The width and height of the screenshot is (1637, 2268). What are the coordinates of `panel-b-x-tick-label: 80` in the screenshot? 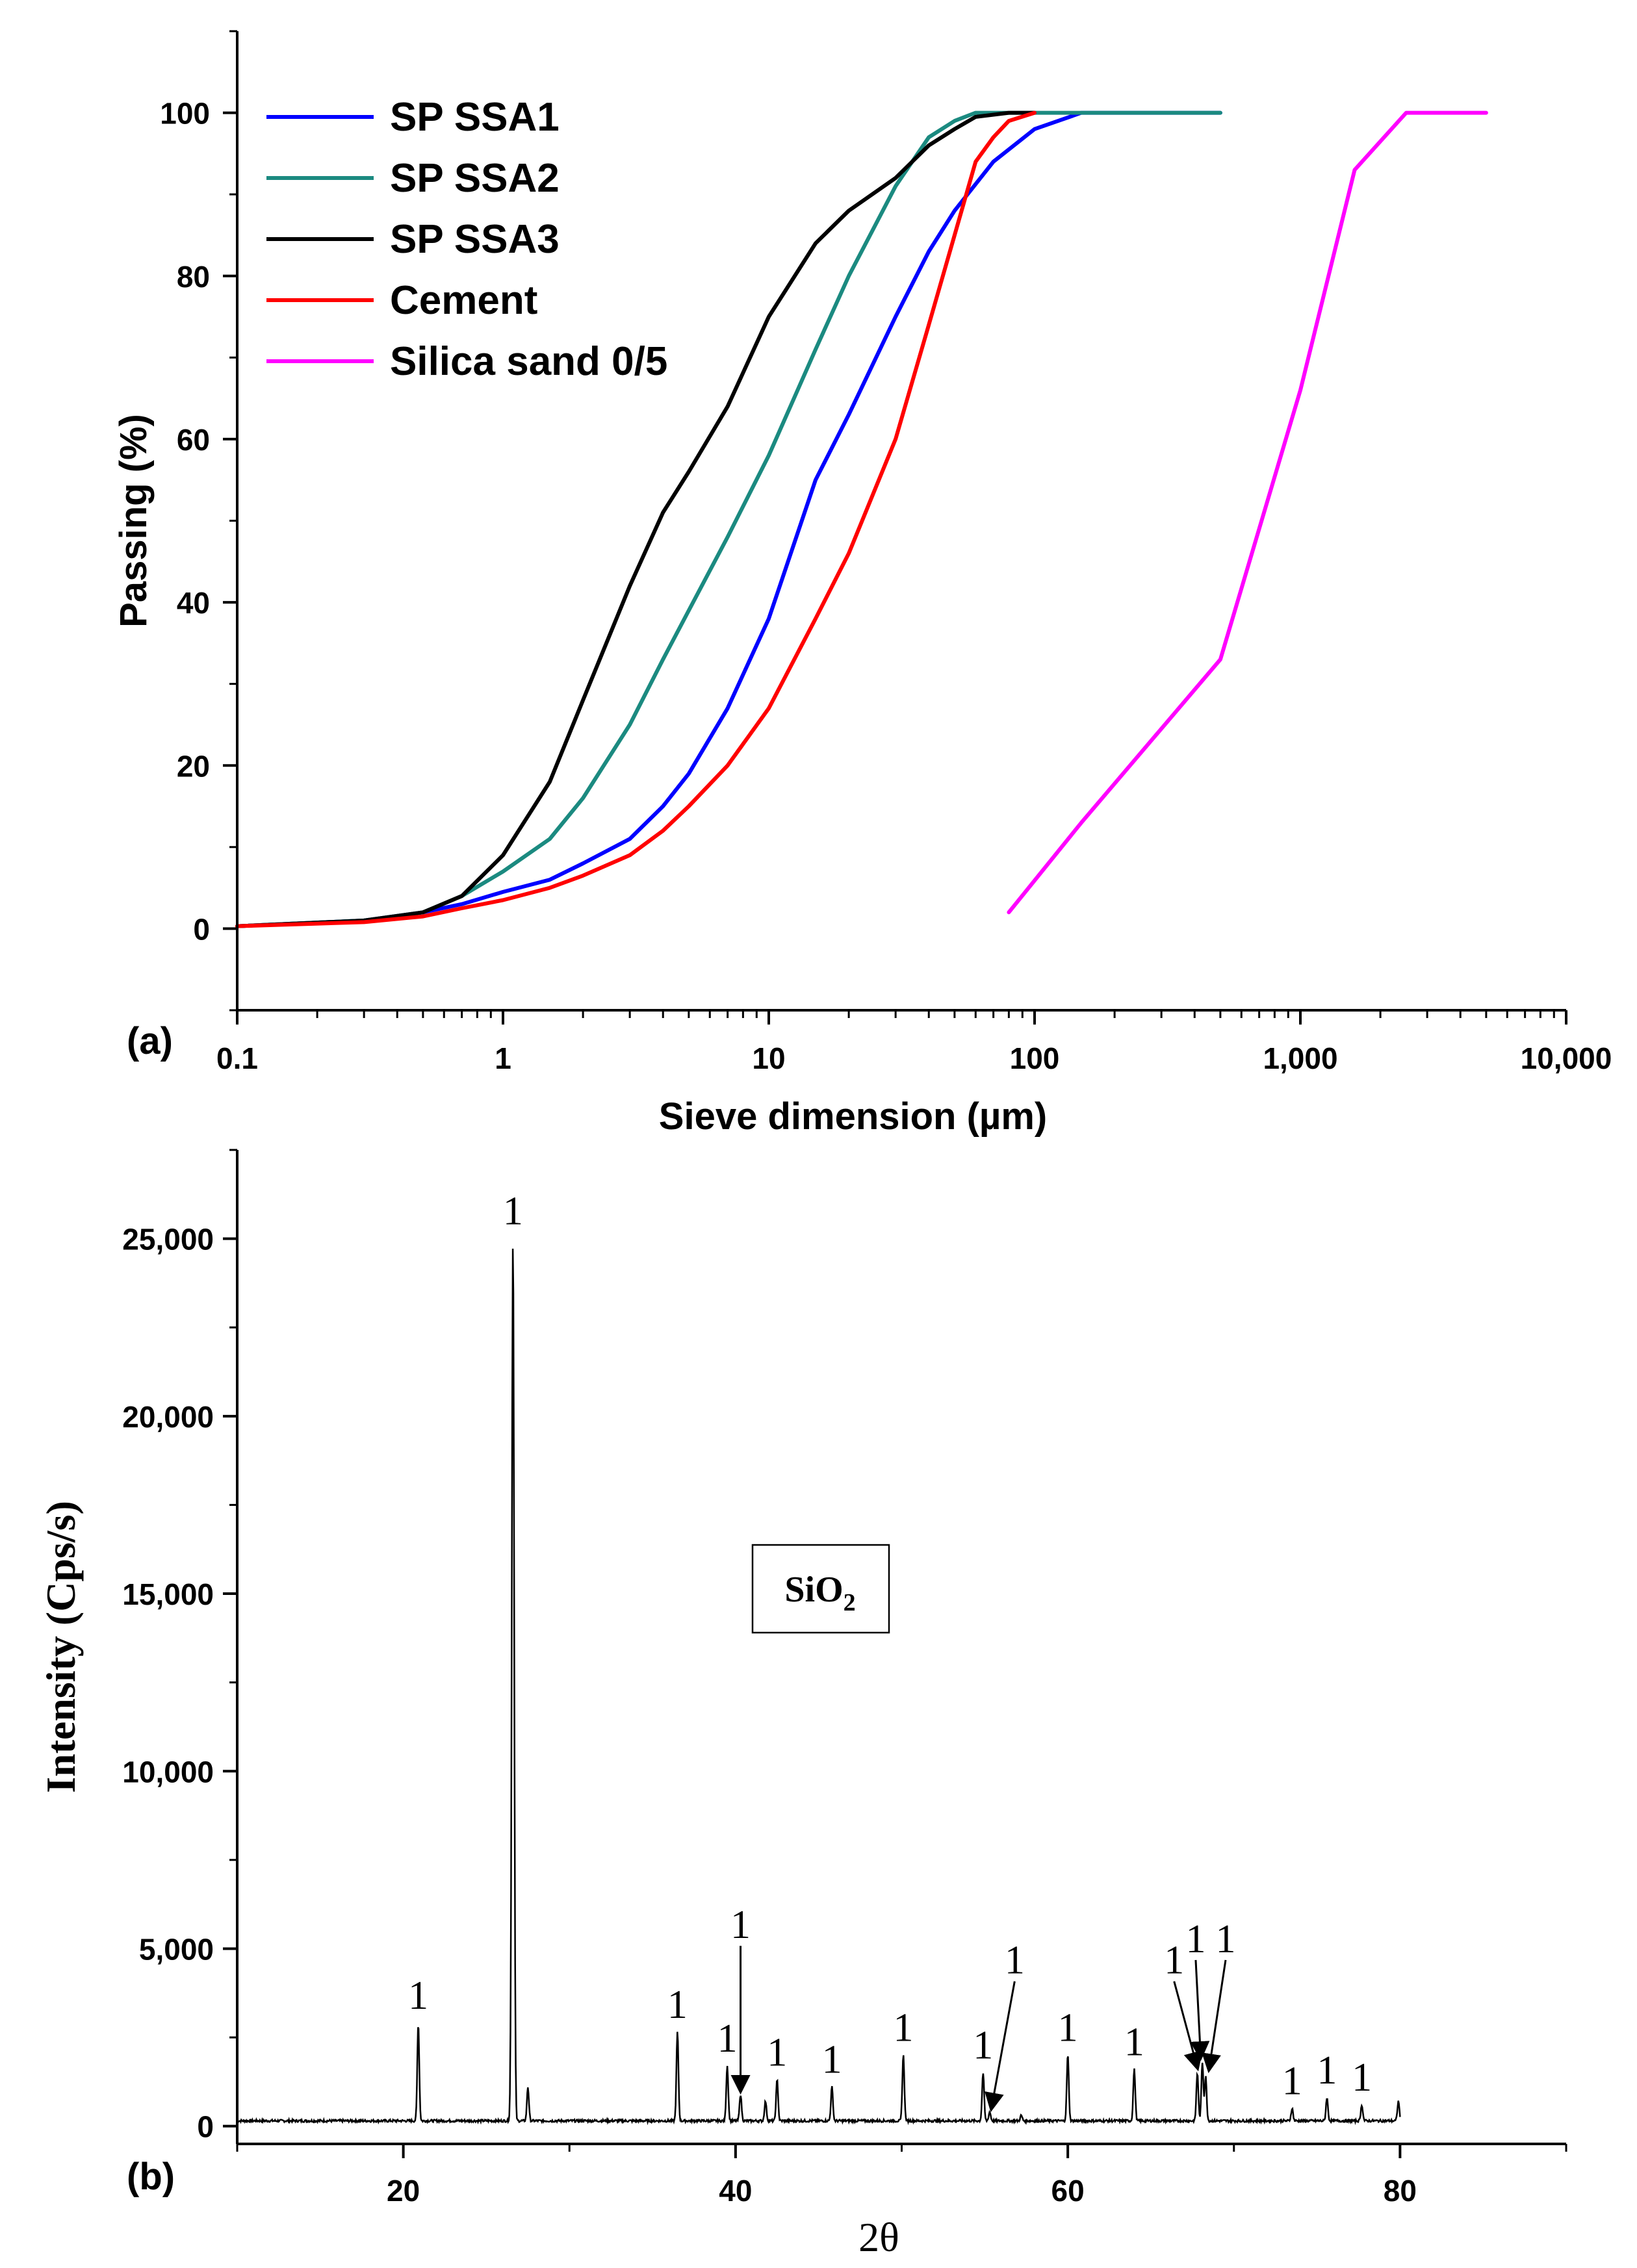 It's located at (1401, 2191).